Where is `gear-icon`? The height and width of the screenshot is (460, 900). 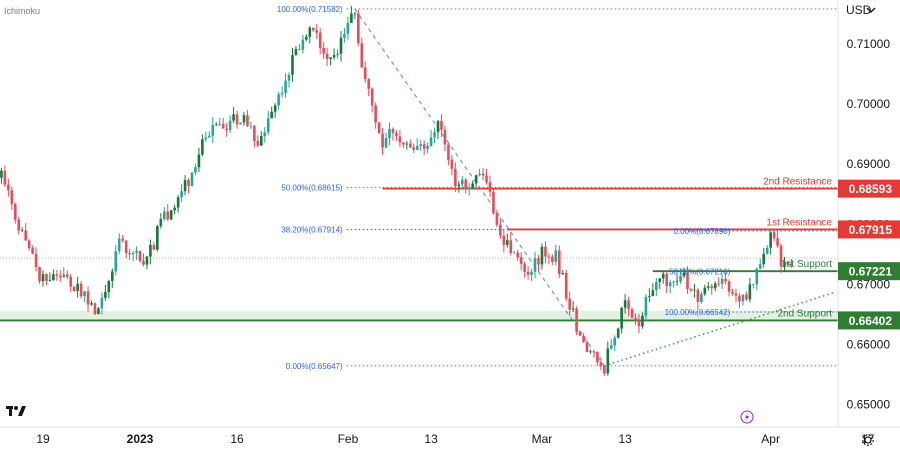 gear-icon is located at coordinates (868, 440).